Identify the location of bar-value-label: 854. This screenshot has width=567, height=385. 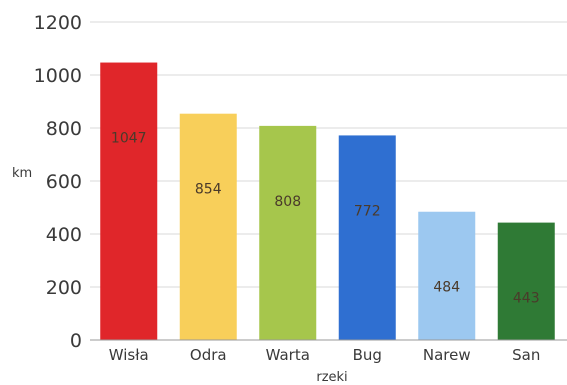
(208, 190).